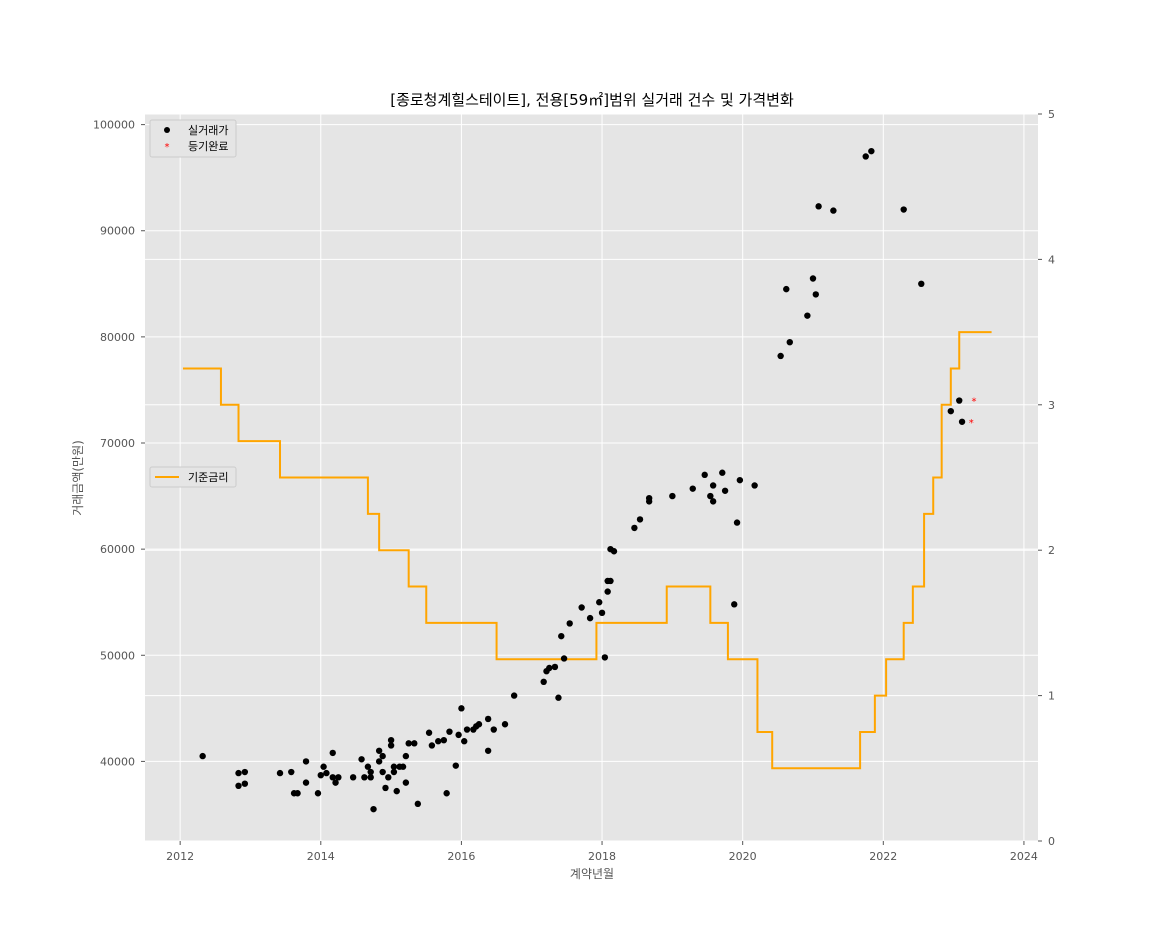 This screenshot has width=1155, height=945. I want to click on legend-top: 실거래가 * 등기완료, so click(193, 138).